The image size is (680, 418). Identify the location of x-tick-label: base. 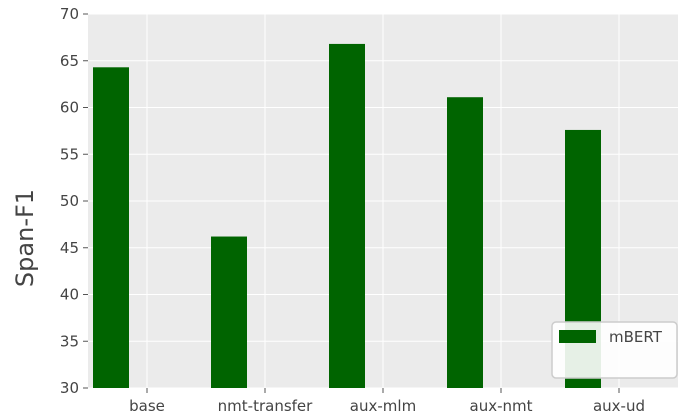
(147, 405).